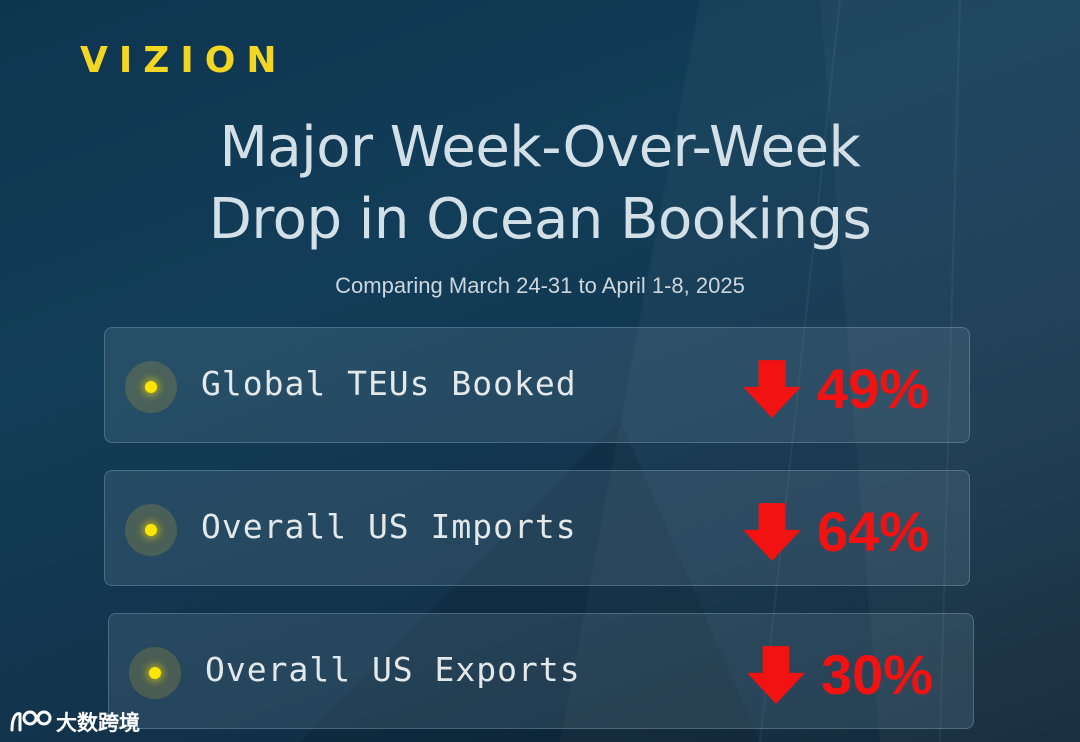 The image size is (1080, 742). I want to click on title-line-2: Drop in Ocean Bookings, so click(540, 219).